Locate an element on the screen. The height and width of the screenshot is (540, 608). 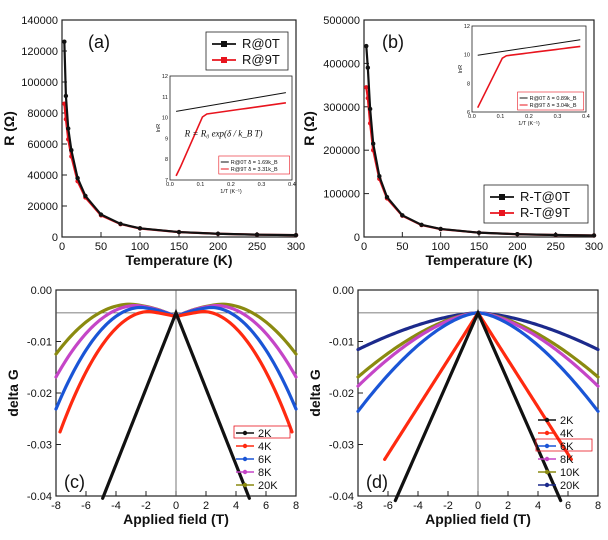
inset-y-tick: 7 is located at coordinates (166, 181).